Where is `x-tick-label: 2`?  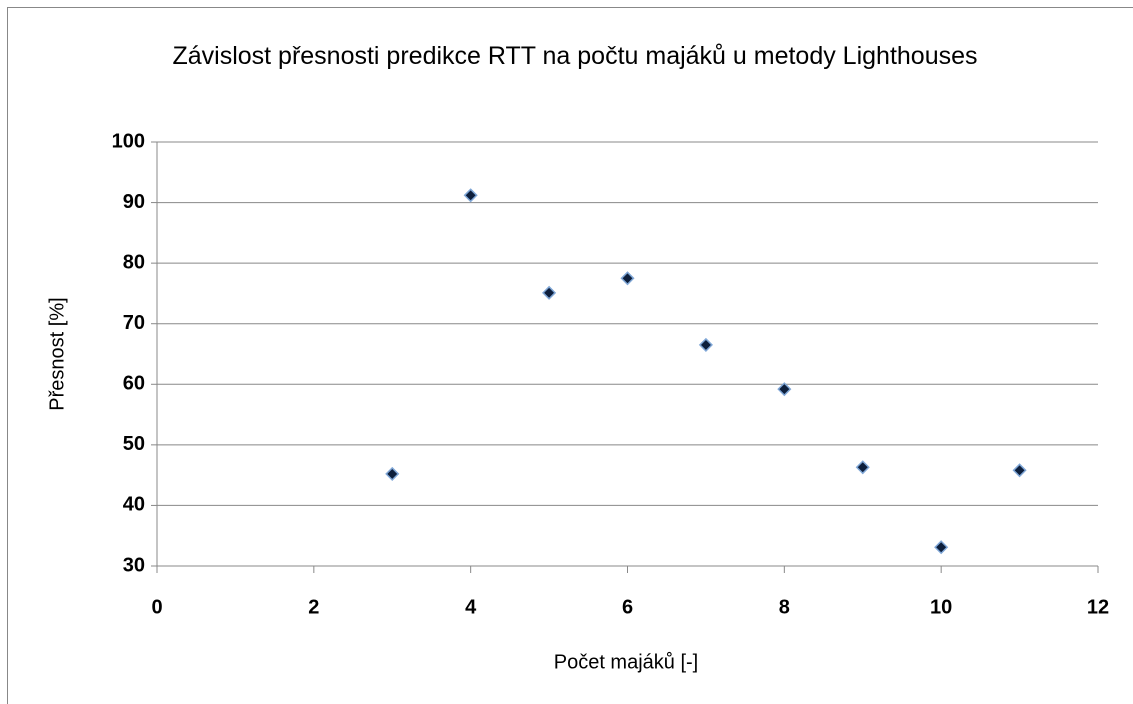
x-tick-label: 2 is located at coordinates (313, 607).